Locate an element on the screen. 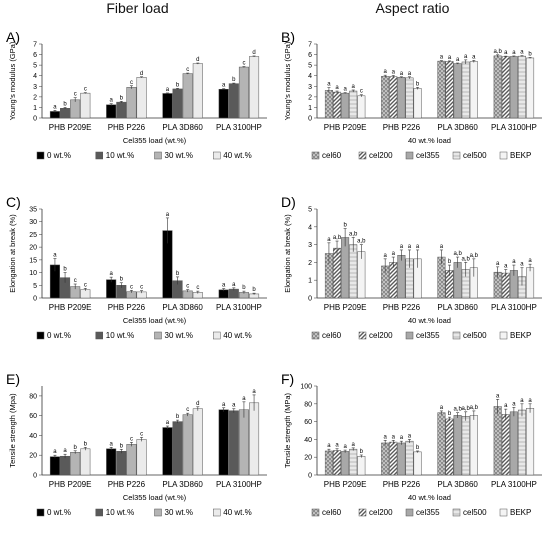  panel-label: E) is located at coordinates (13, 379).